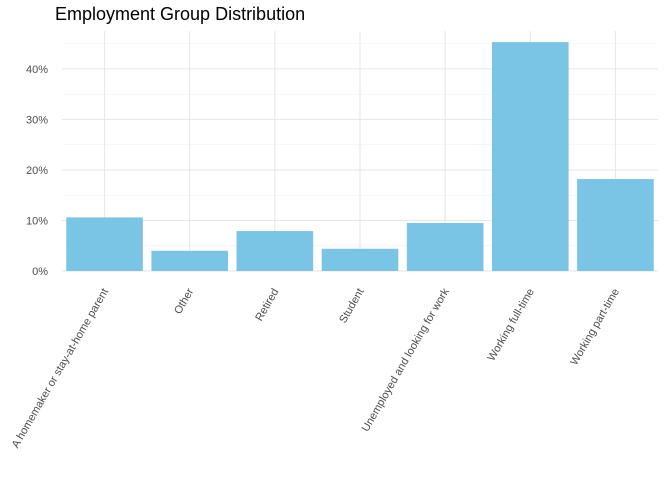  I want to click on y-tick-label: 0%, so click(40, 272).